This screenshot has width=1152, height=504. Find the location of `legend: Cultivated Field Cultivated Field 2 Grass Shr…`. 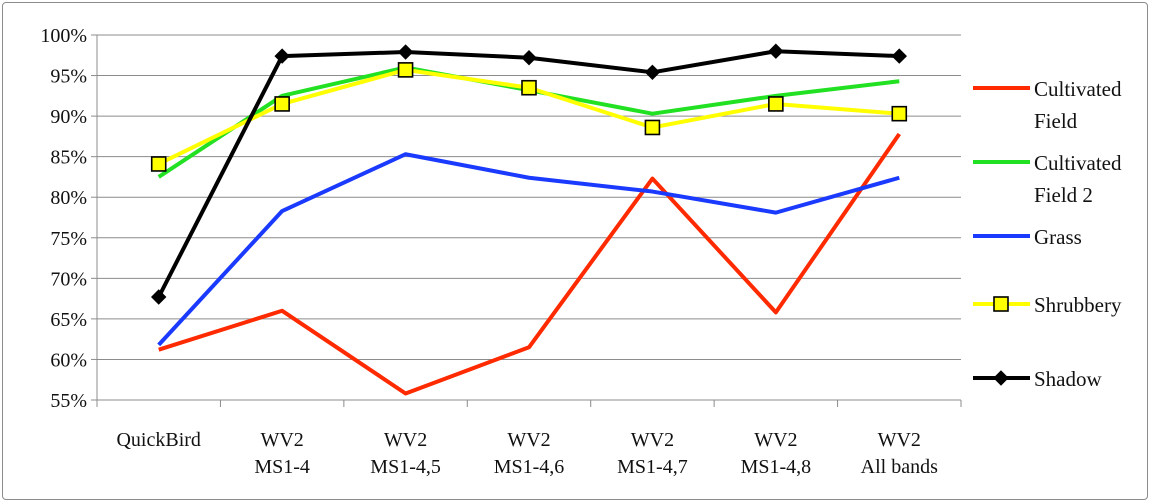

legend: Cultivated Field Cultivated Field 2 Grass Shr… is located at coordinates (1047, 234).